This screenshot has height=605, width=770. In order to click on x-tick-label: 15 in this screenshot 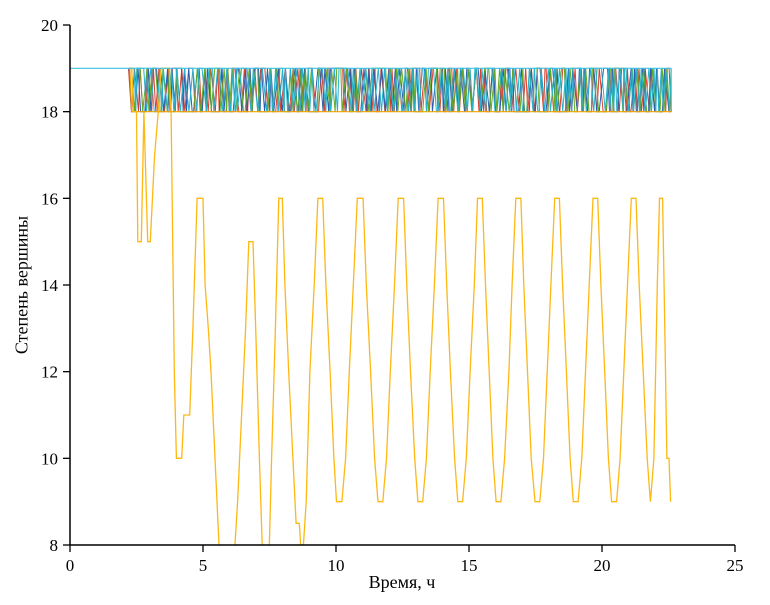, I will do `click(469, 565)`.